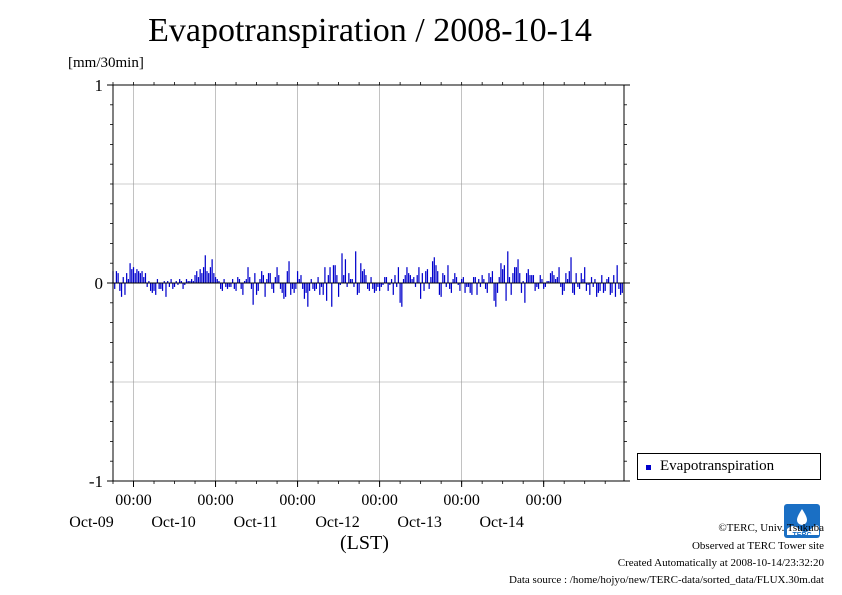 Image resolution: width=842 pixels, height=595 pixels. Describe the element at coordinates (96, 481) in the screenshot. I see `y-tick-label: -1` at that location.